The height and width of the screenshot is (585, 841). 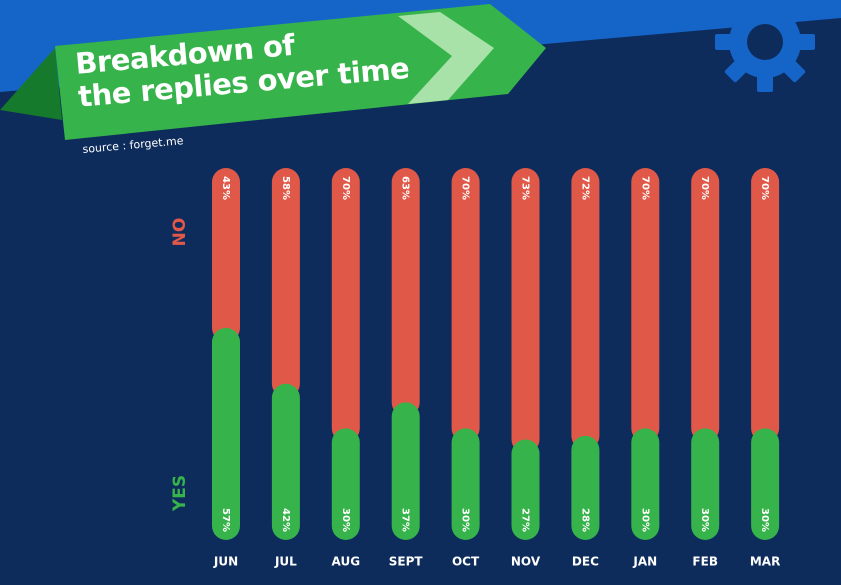 I want to click on yes-value-label: 57%, so click(x=225, y=520).